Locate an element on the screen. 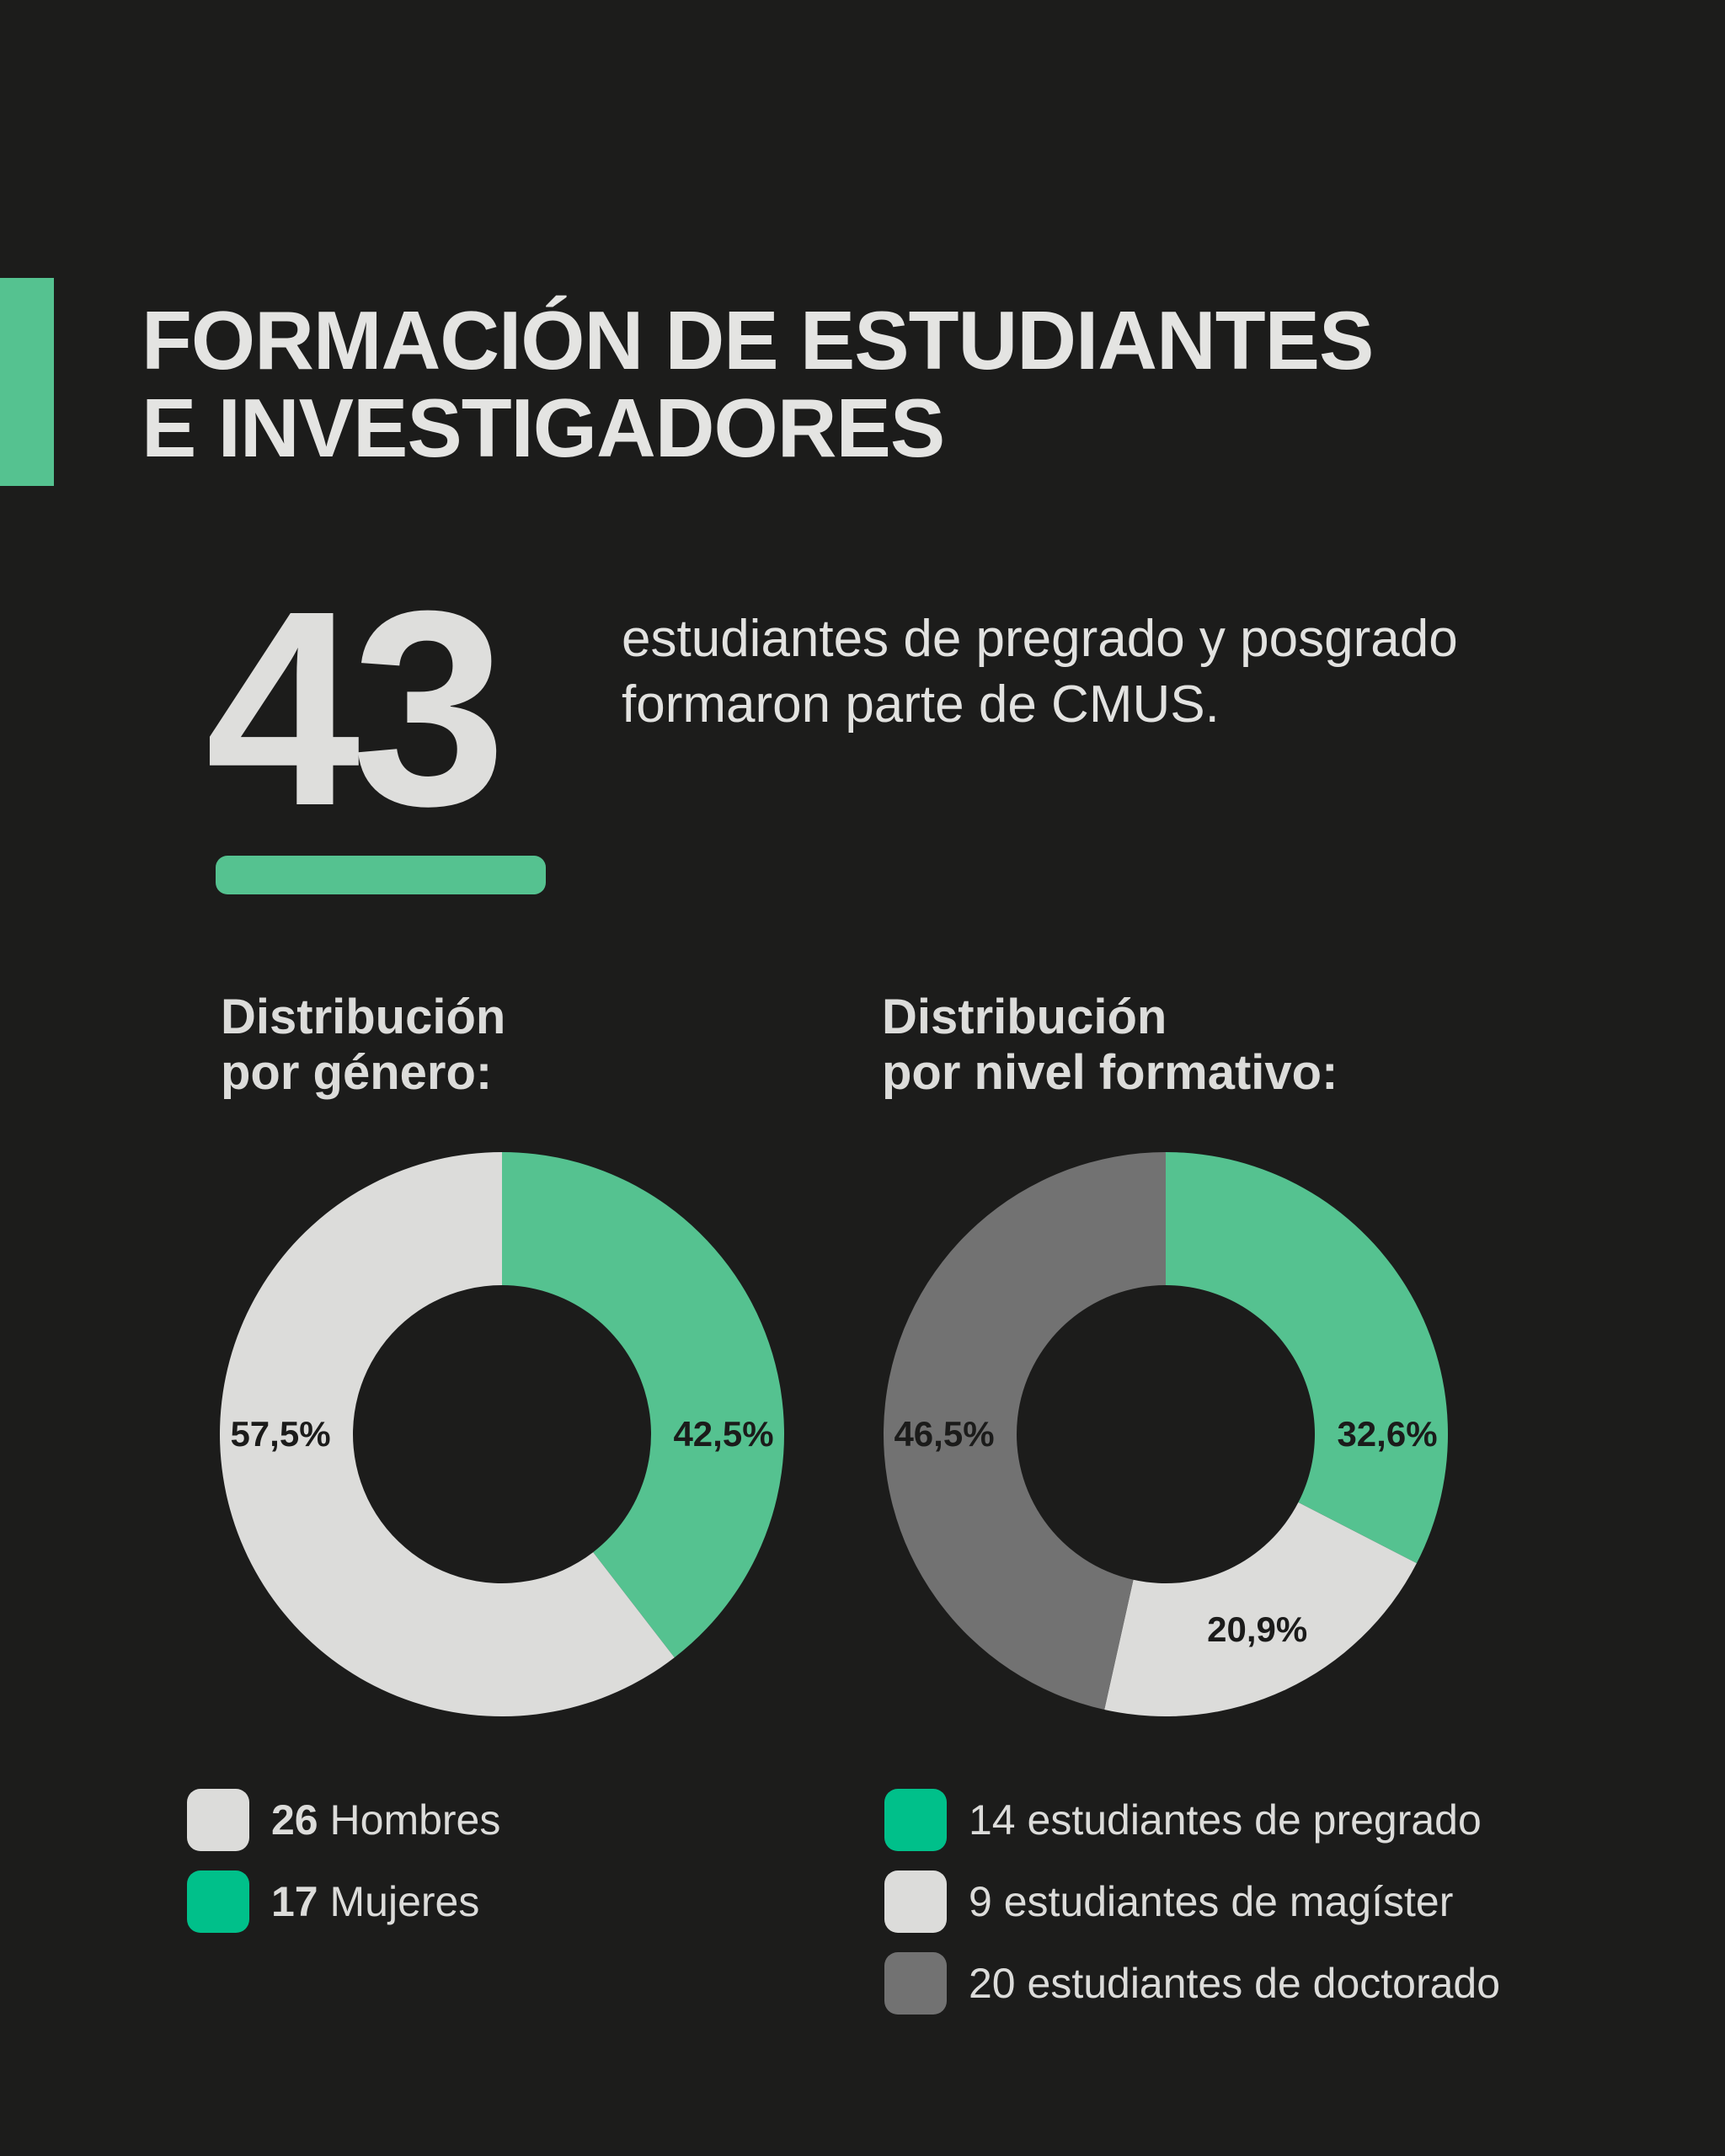  level-label-pregrado: 32,6% is located at coordinates (1387, 1434).